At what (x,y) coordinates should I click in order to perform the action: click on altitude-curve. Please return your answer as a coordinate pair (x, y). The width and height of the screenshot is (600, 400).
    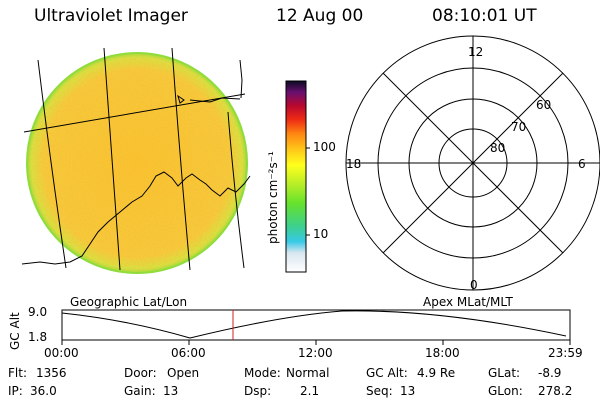
    Looking at the image, I should click on (314, 324).